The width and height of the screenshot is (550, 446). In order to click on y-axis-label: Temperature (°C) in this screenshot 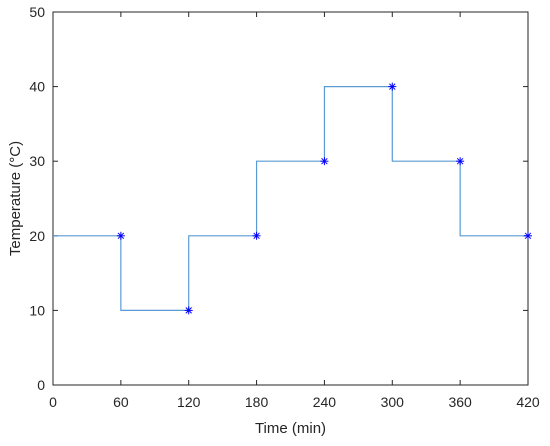, I will do `click(15, 198)`.